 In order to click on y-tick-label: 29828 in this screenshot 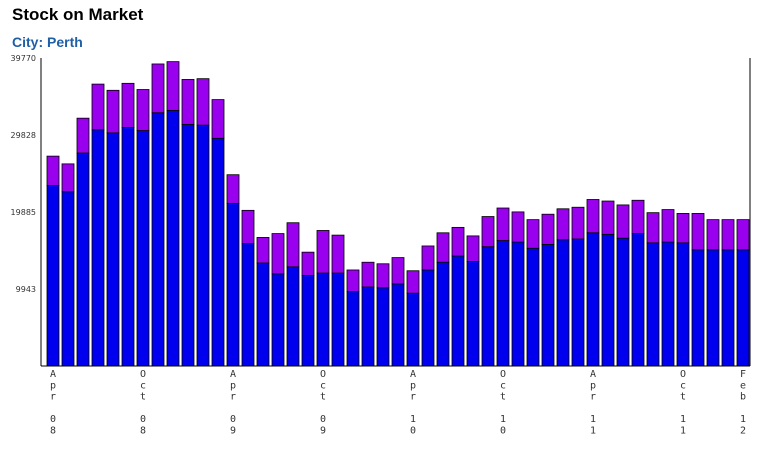, I will do `click(23, 135)`.